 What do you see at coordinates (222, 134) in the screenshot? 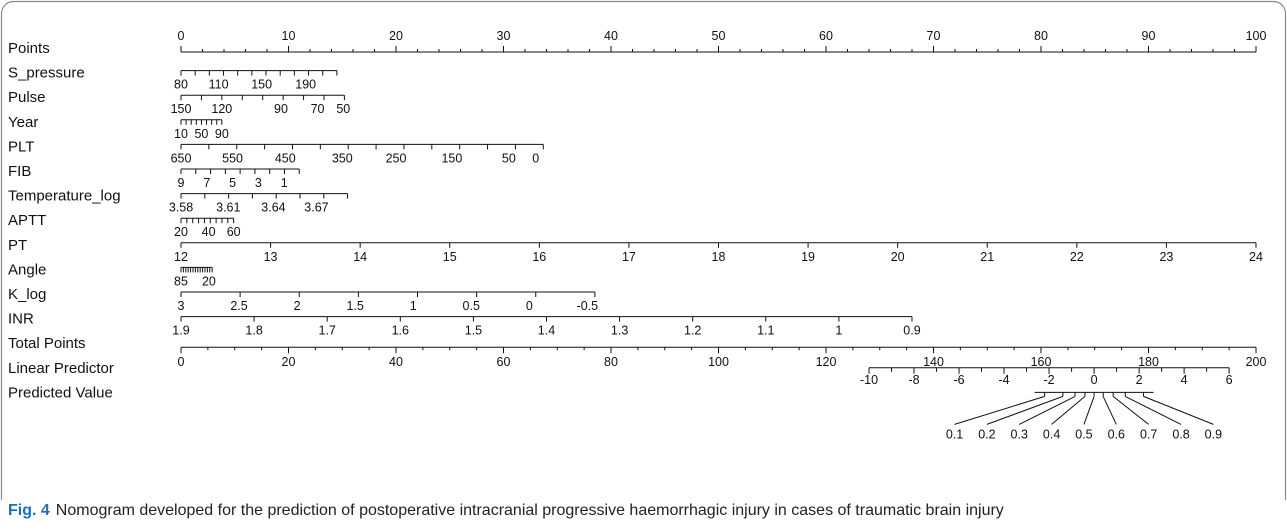
I see `year-tick-label: 90` at bounding box center [222, 134].